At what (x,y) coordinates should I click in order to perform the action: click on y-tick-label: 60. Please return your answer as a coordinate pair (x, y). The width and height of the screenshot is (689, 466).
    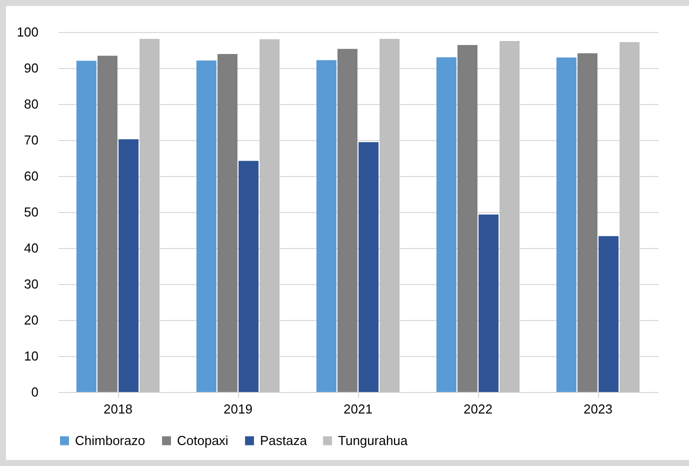
    Looking at the image, I should click on (31, 176).